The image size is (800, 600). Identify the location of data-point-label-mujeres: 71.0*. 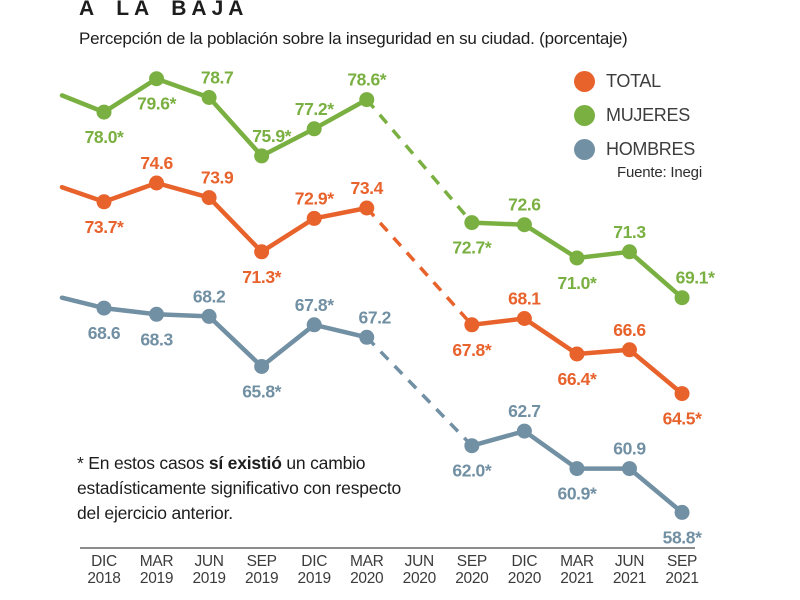
(577, 283).